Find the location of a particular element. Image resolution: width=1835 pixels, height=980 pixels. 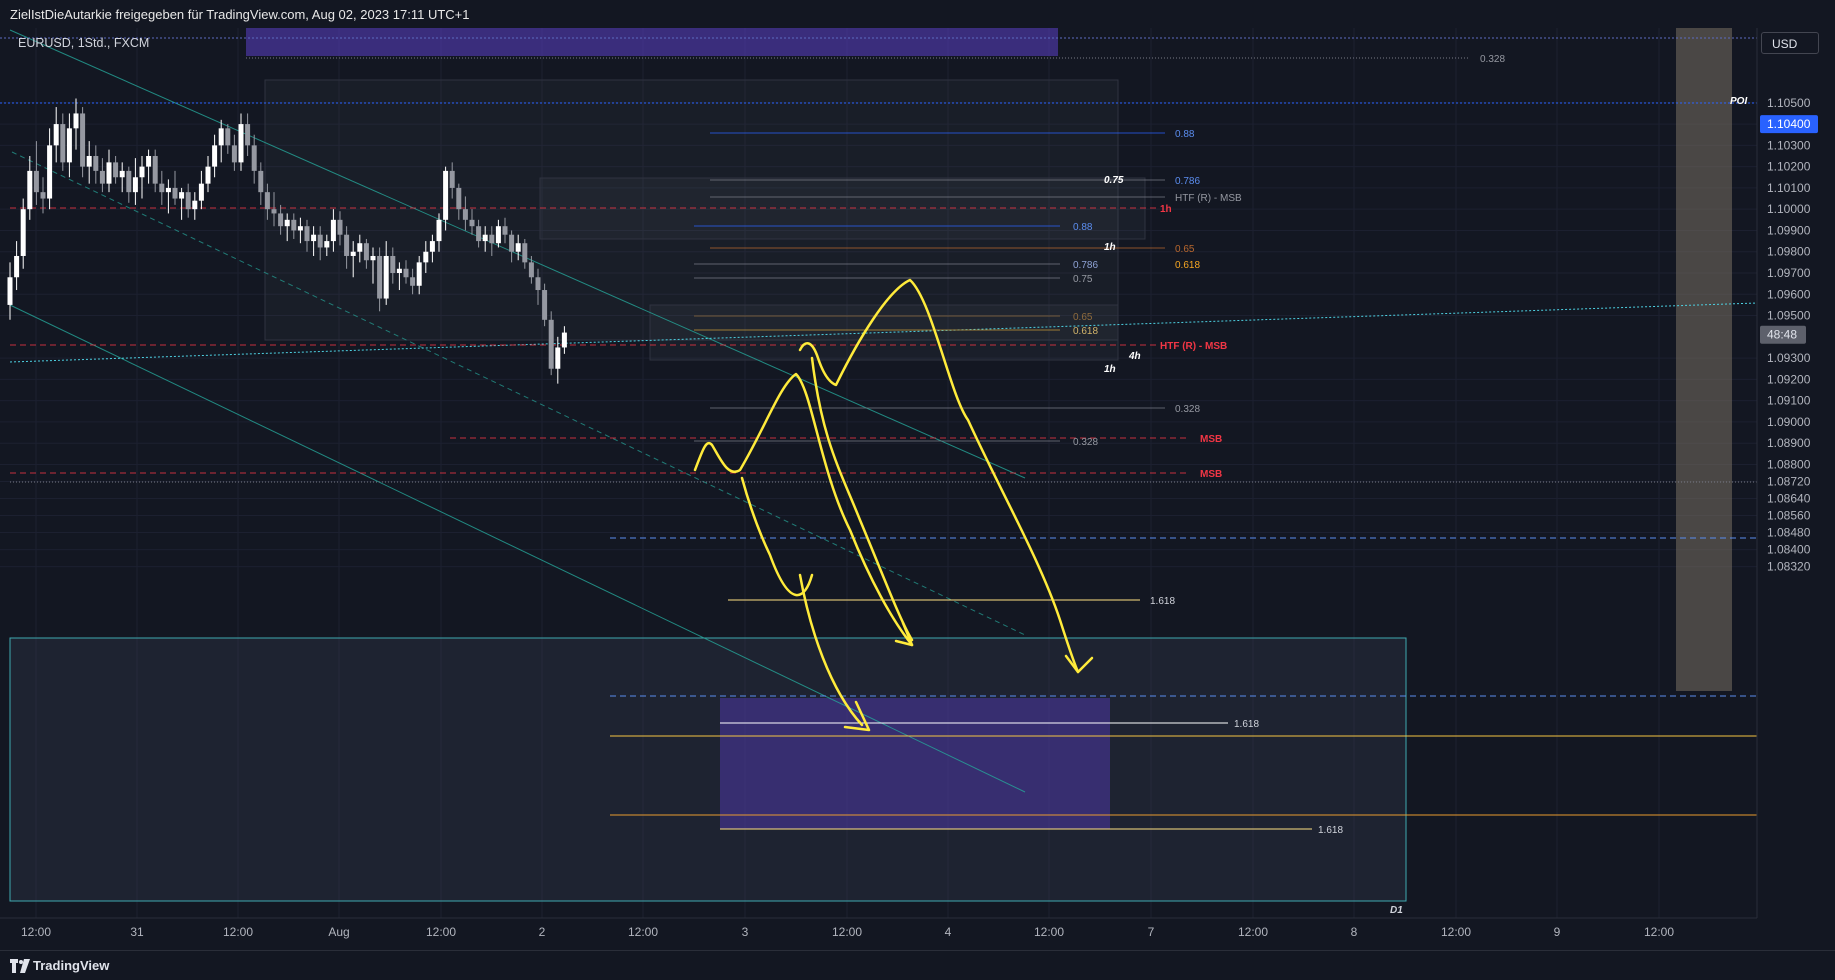

price-tick-label: 1.08900 is located at coordinates (1789, 443).